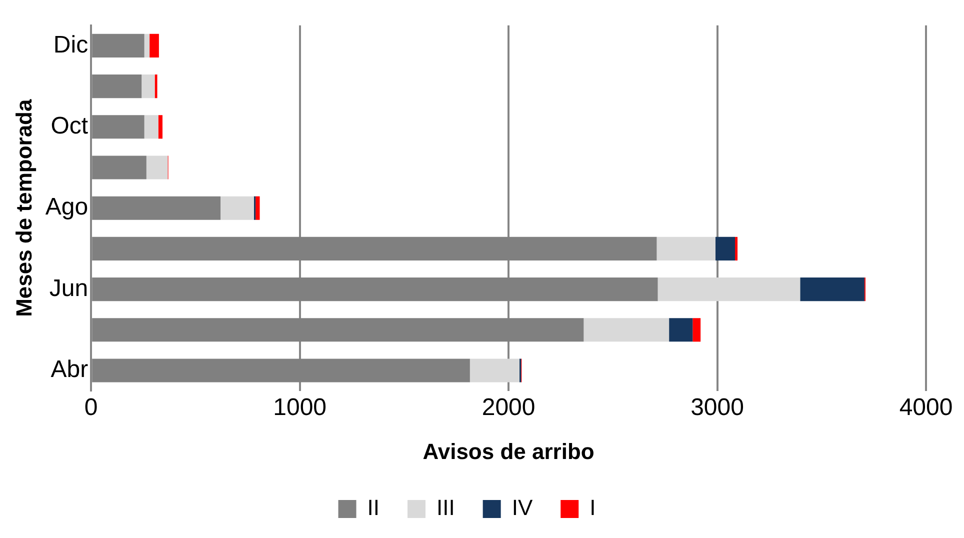  I want to click on y-axis-title: Meses de temporada, so click(23, 207).